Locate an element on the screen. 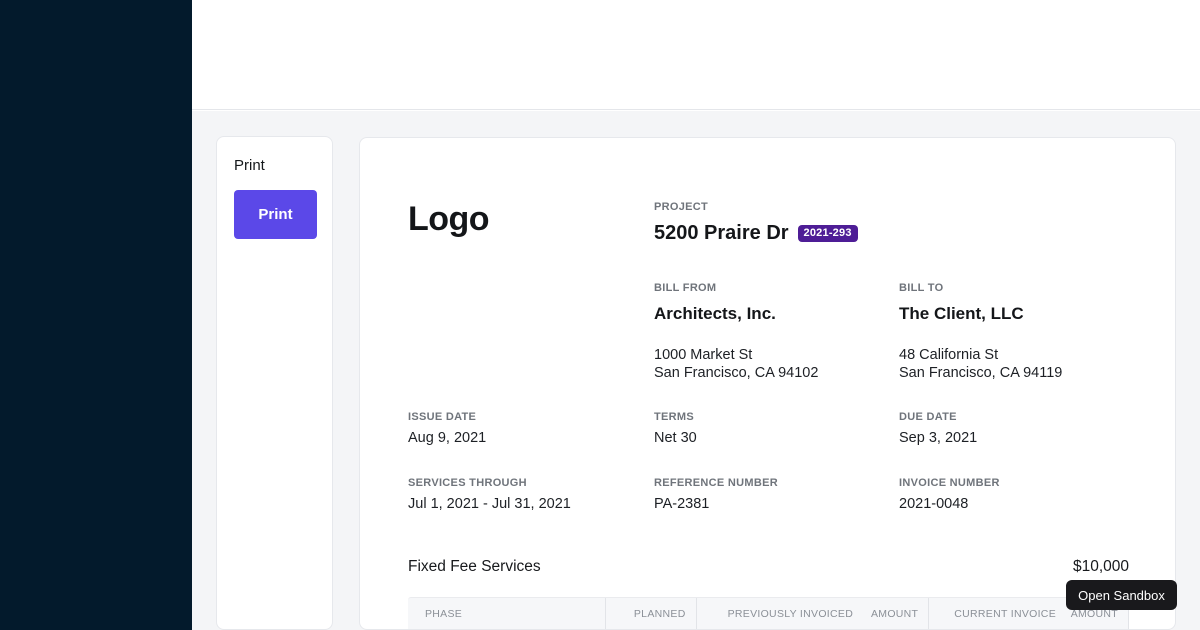  invoice-number-value: 2021-0048 is located at coordinates (934, 504).